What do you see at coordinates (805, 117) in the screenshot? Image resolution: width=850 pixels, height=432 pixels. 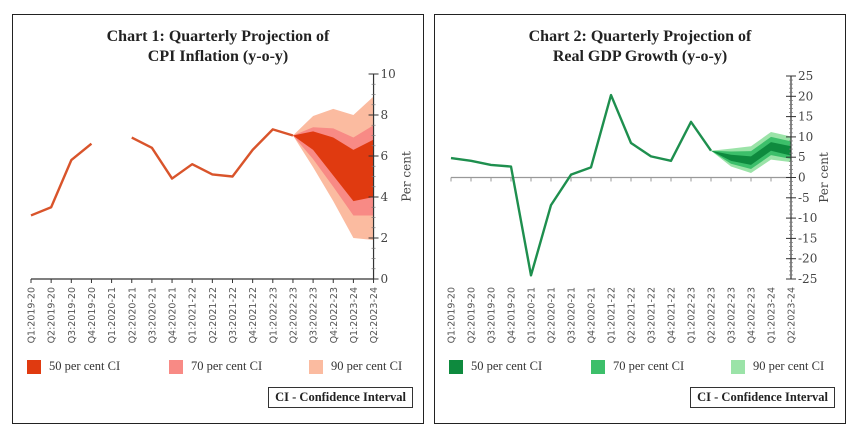 I see `y-tick-label: 15` at bounding box center [805, 117].